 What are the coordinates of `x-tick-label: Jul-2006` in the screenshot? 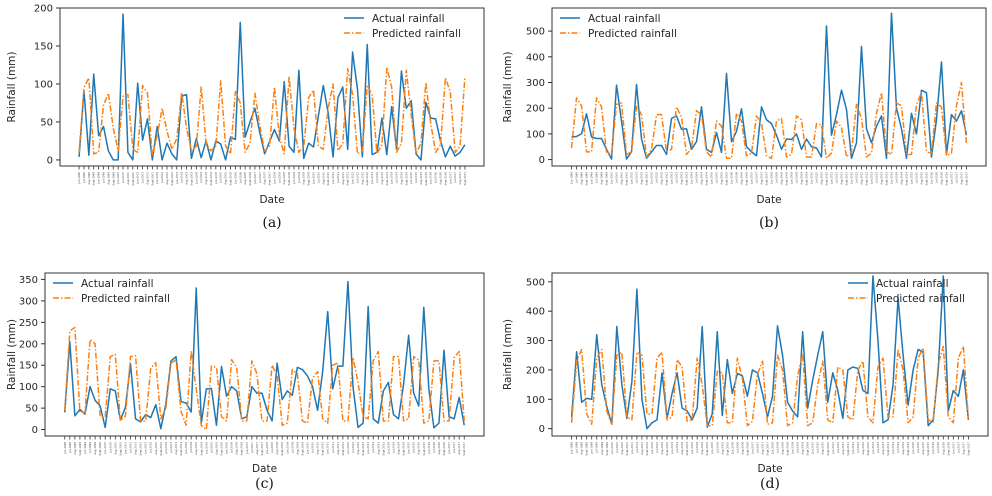 It's located at (737, 448).